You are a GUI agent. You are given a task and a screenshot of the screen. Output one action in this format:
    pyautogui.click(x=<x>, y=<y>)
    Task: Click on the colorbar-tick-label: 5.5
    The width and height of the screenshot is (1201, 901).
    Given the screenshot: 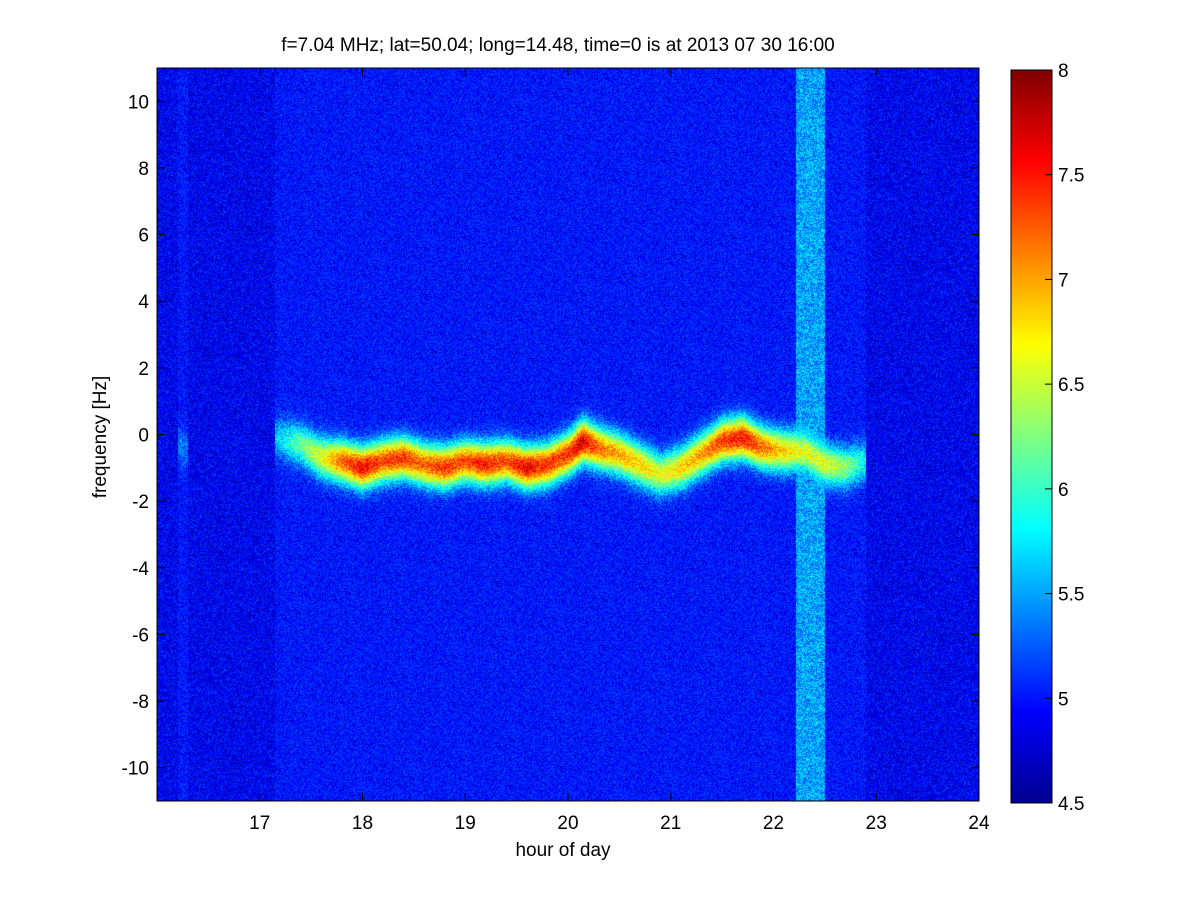 What is the action you would take?
    pyautogui.click(x=1071, y=595)
    